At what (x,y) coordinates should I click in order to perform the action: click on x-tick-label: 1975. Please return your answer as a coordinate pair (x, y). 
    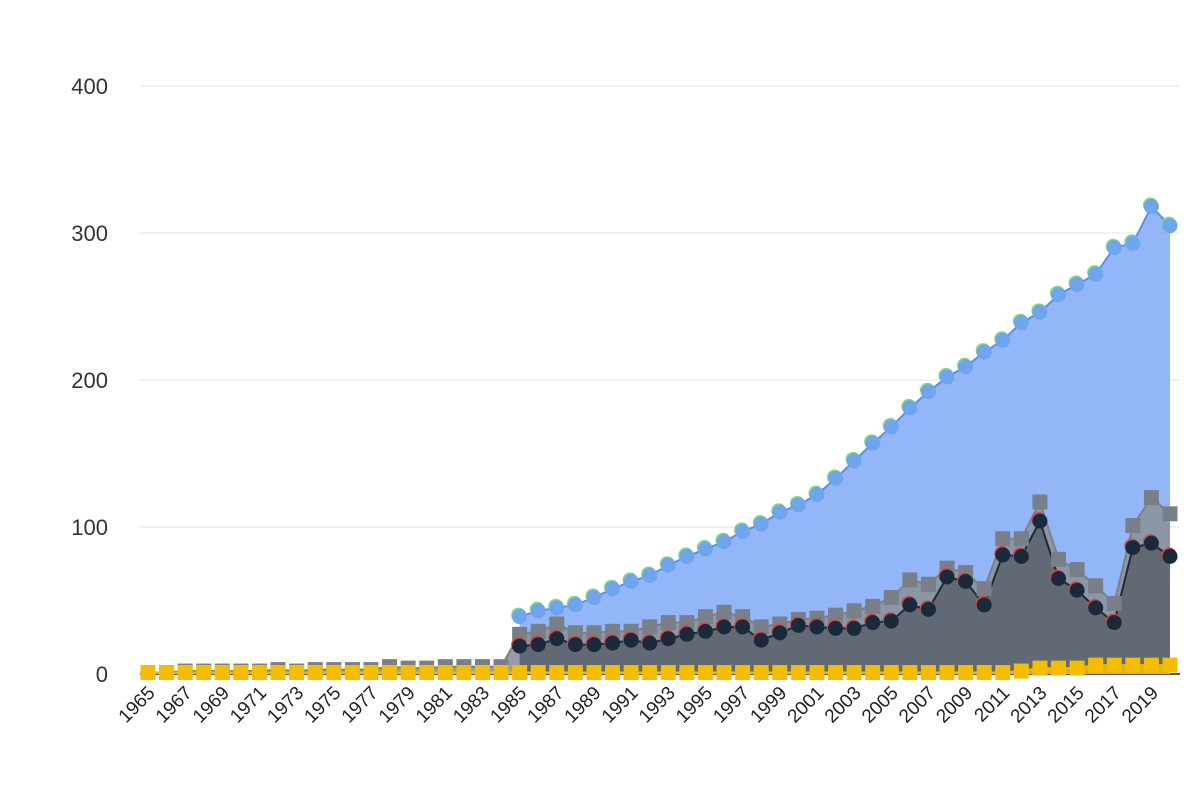
    Looking at the image, I should click on (323, 705).